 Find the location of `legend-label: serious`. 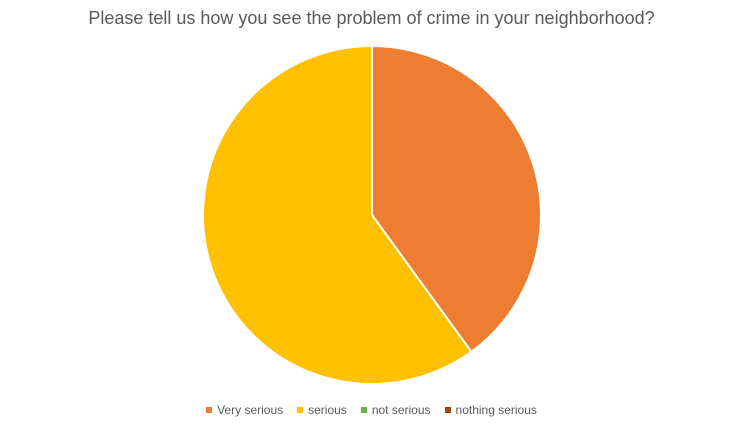

legend-label: serious is located at coordinates (327, 410).